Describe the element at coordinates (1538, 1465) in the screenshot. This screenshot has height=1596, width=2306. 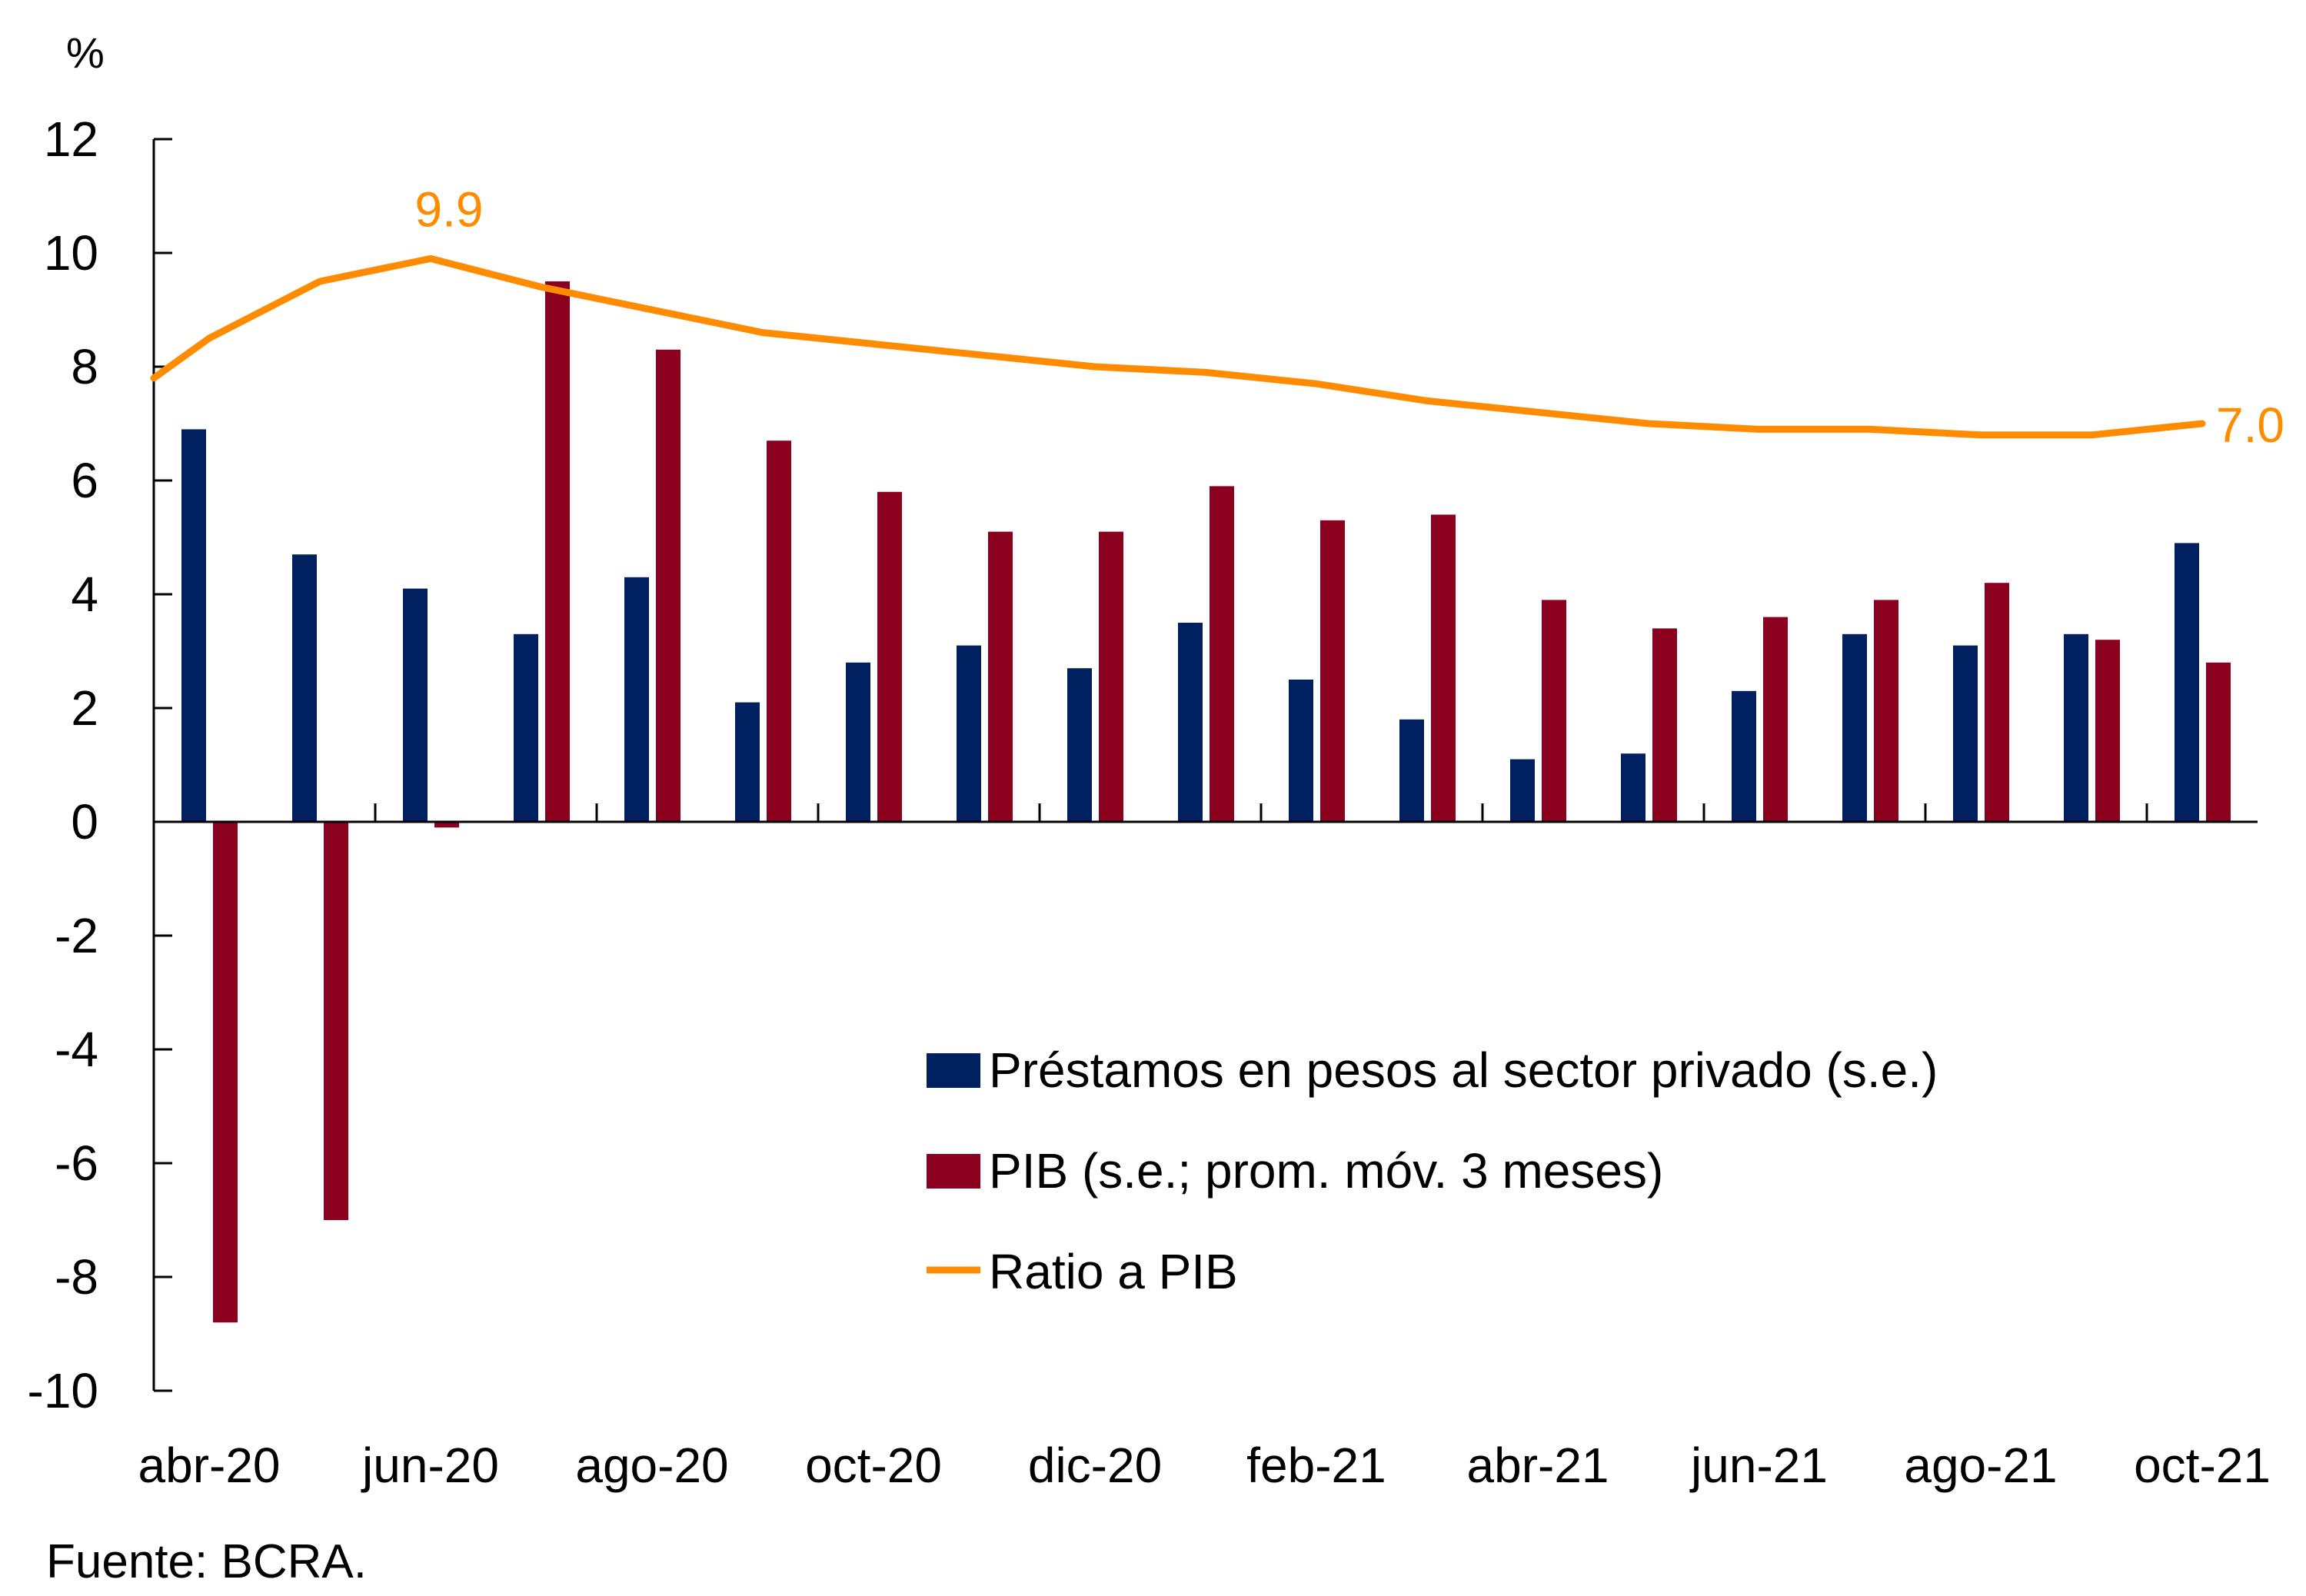
I see `x-tick-label: abr-21` at that location.